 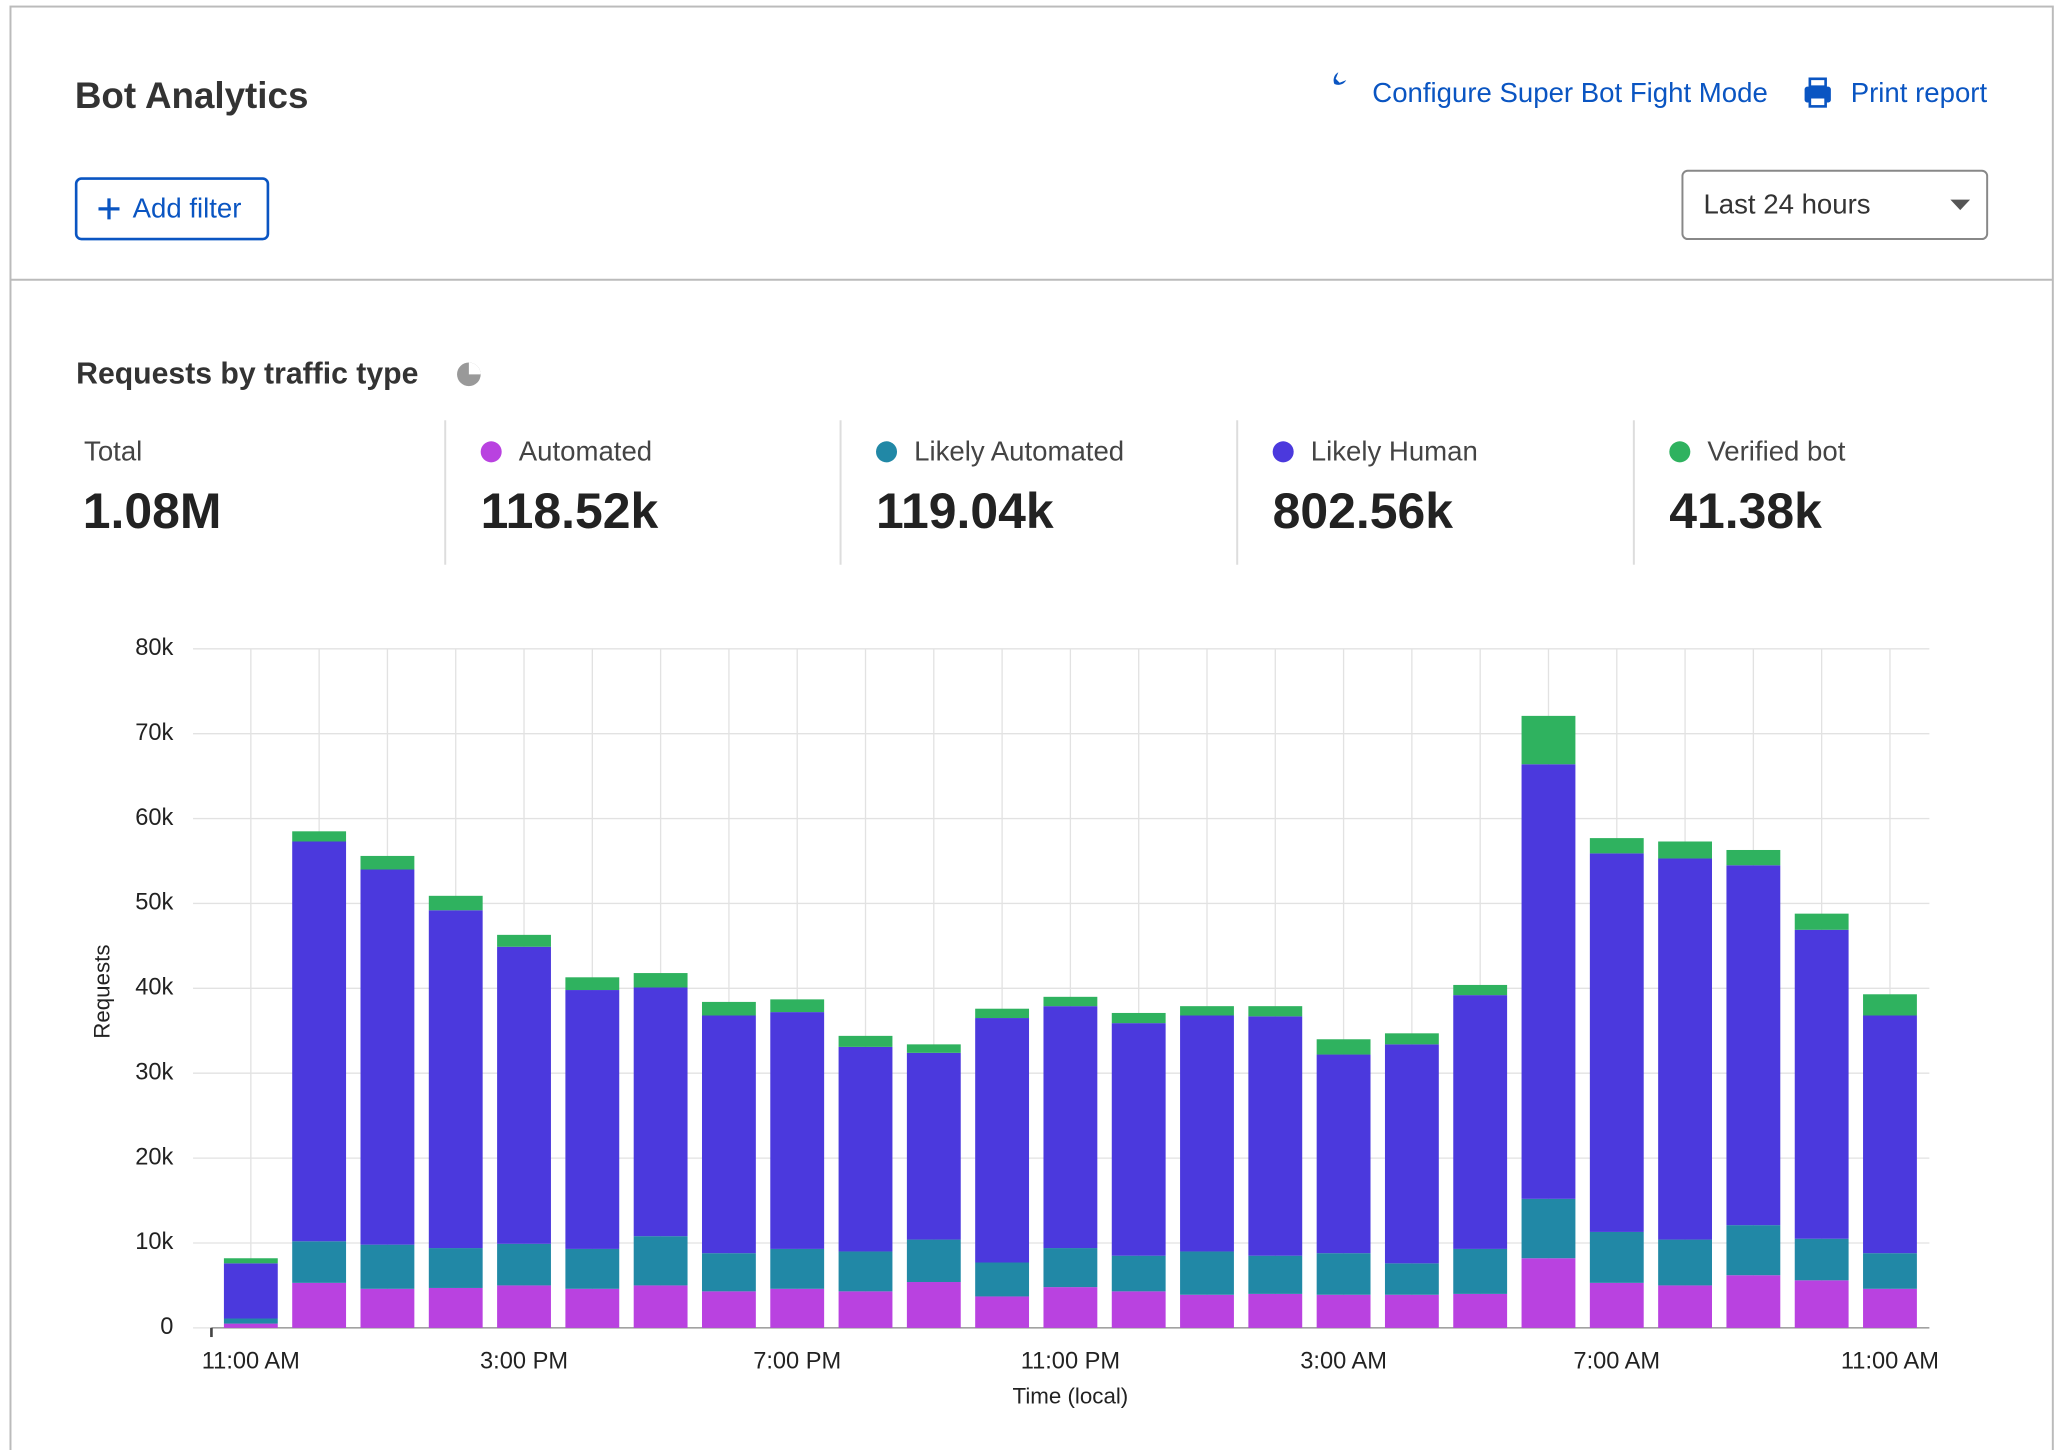 I want to click on stat-value: 119.04k, so click(x=965, y=511).